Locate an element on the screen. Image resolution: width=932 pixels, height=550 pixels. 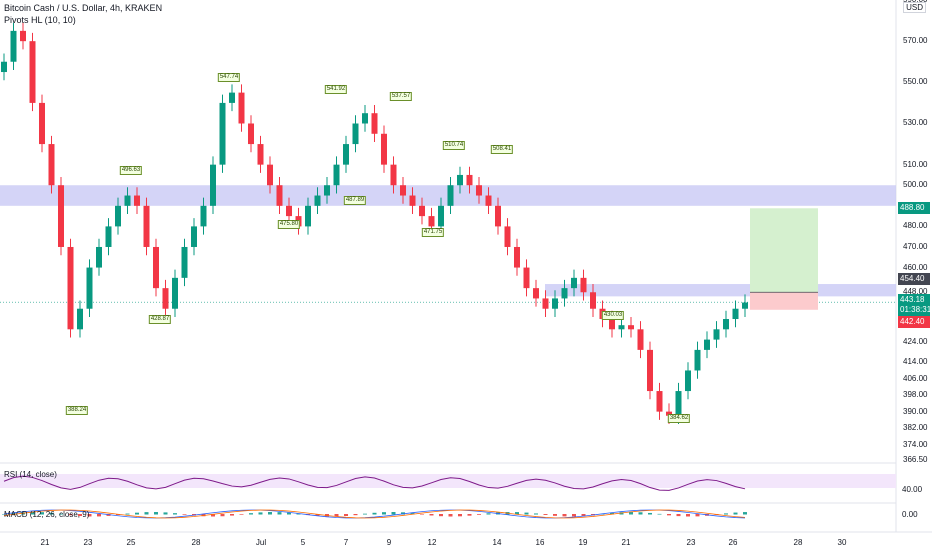
price-axis-label: 366.50 is located at coordinates (915, 459).